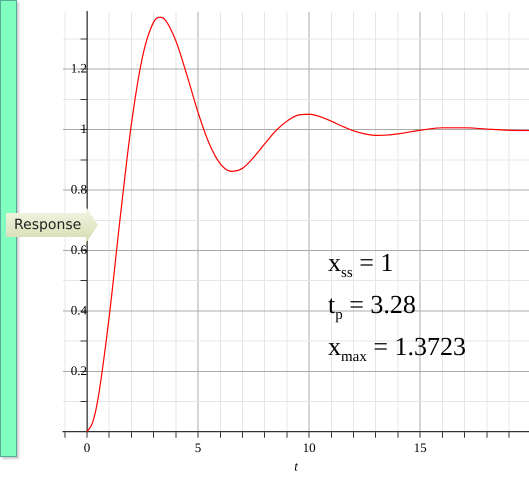 The height and width of the screenshot is (477, 529). What do you see at coordinates (87, 448) in the screenshot?
I see `x-tick-label: 0` at bounding box center [87, 448].